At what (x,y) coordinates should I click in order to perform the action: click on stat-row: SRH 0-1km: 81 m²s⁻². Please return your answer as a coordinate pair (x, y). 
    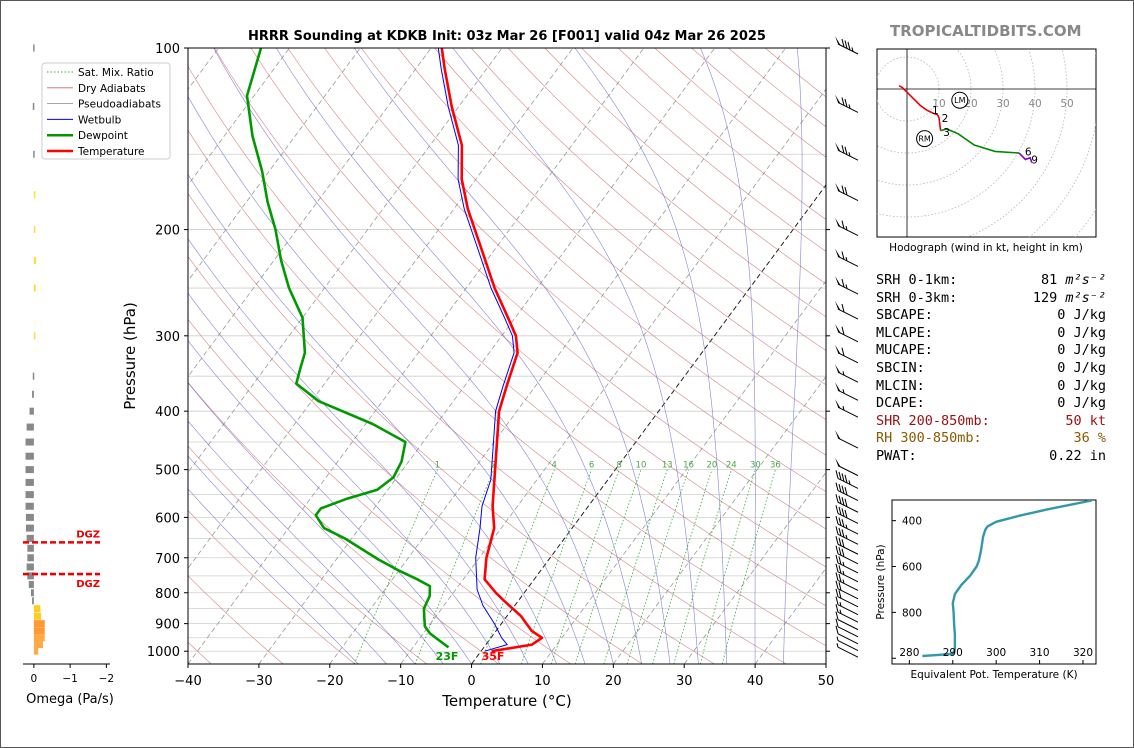
    Looking at the image, I should click on (991, 281).